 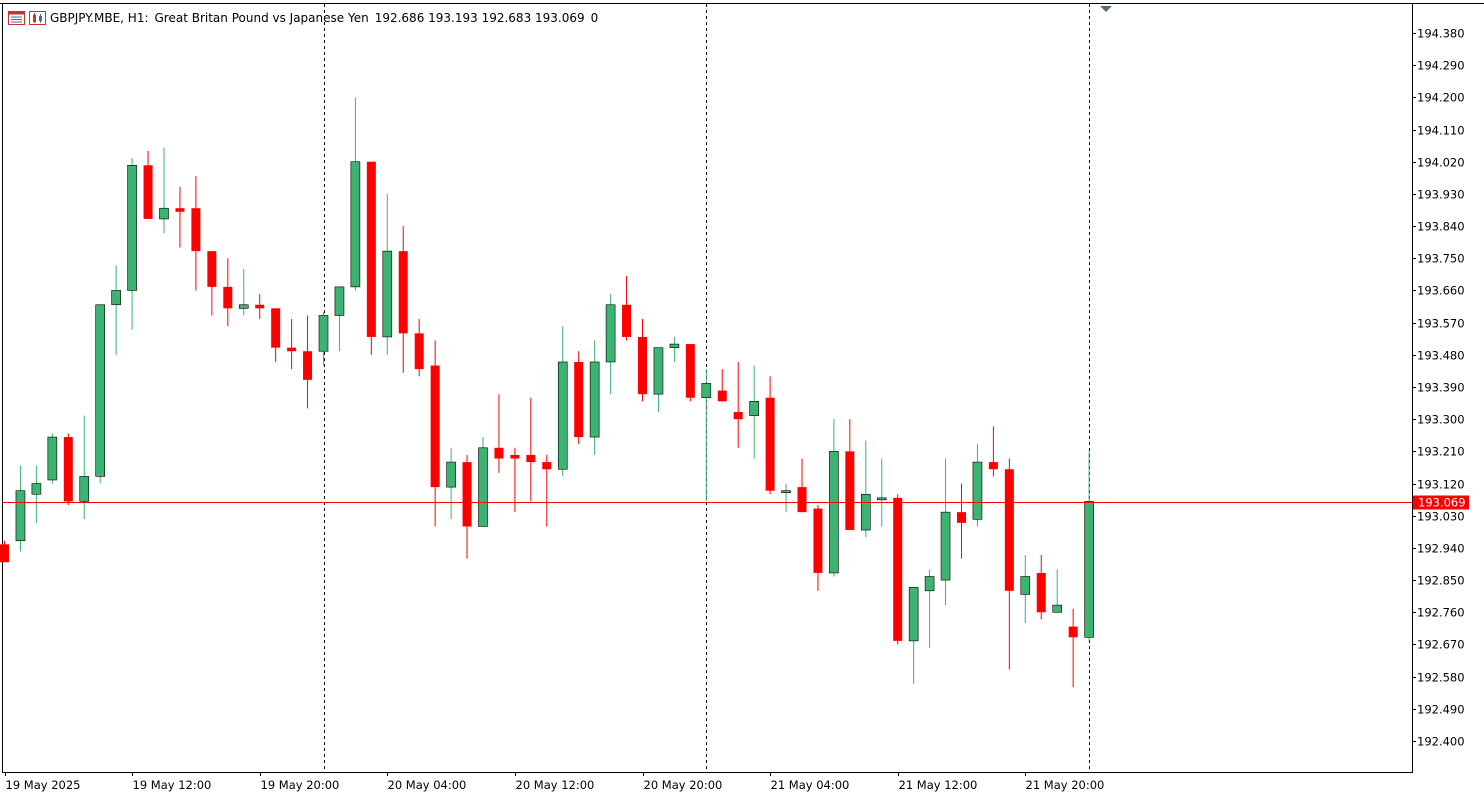 What do you see at coordinates (683, 785) in the screenshot?
I see `time-tick-label: 20 May 20:00` at bounding box center [683, 785].